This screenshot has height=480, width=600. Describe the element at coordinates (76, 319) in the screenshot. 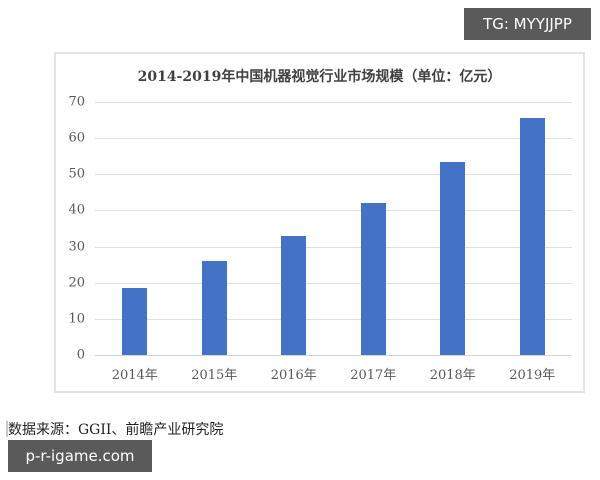

I see `y-tick-label: 10` at that location.